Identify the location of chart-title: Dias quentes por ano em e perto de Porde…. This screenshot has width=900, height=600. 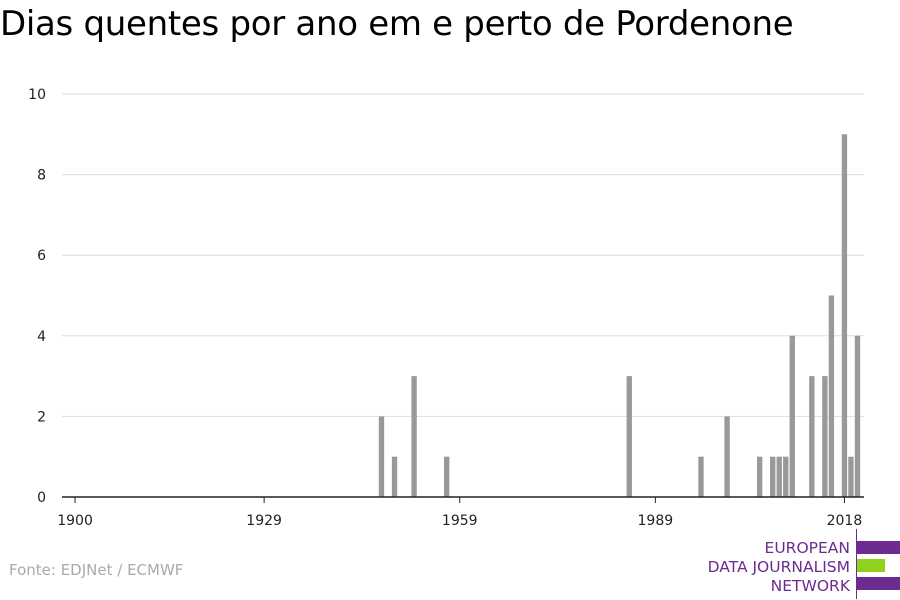
(397, 24).